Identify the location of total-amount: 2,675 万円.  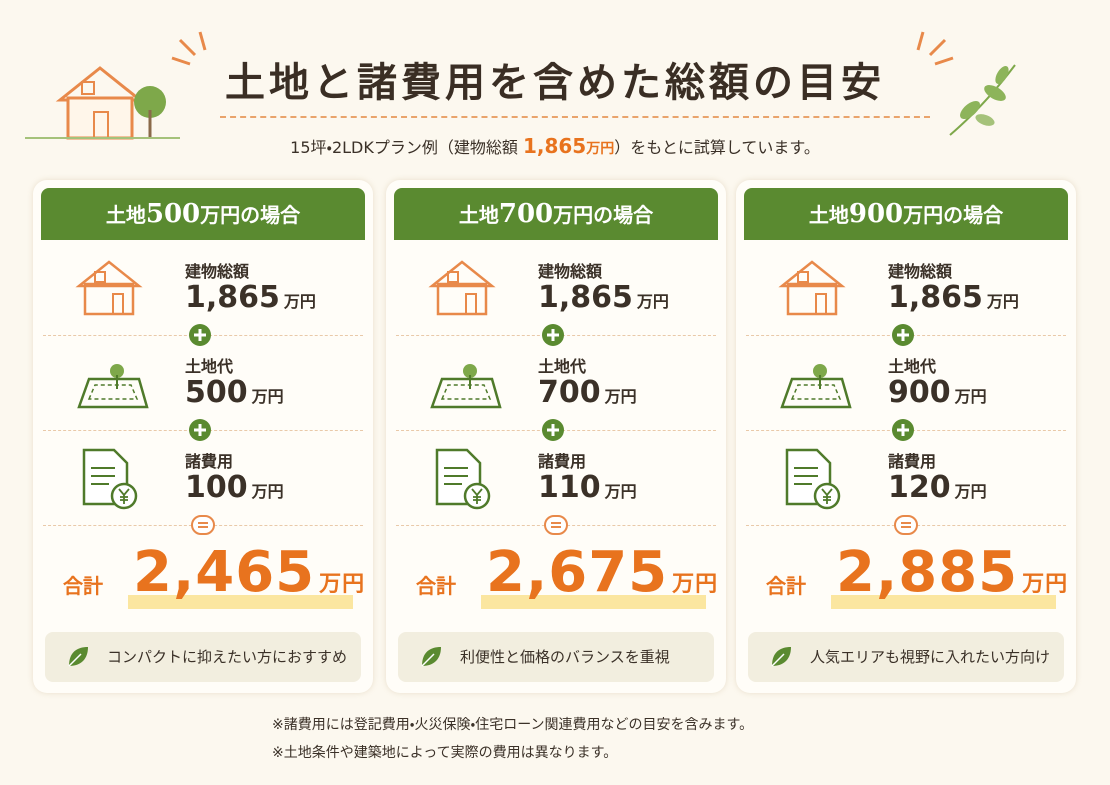
(602, 572).